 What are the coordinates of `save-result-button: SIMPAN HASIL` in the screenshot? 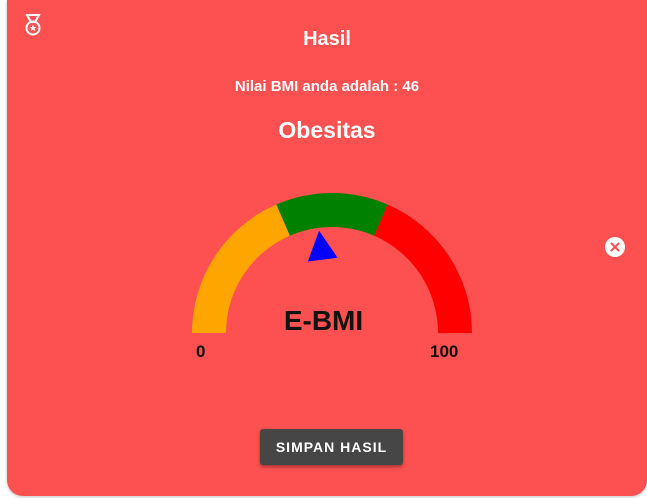 It's located at (331, 447).